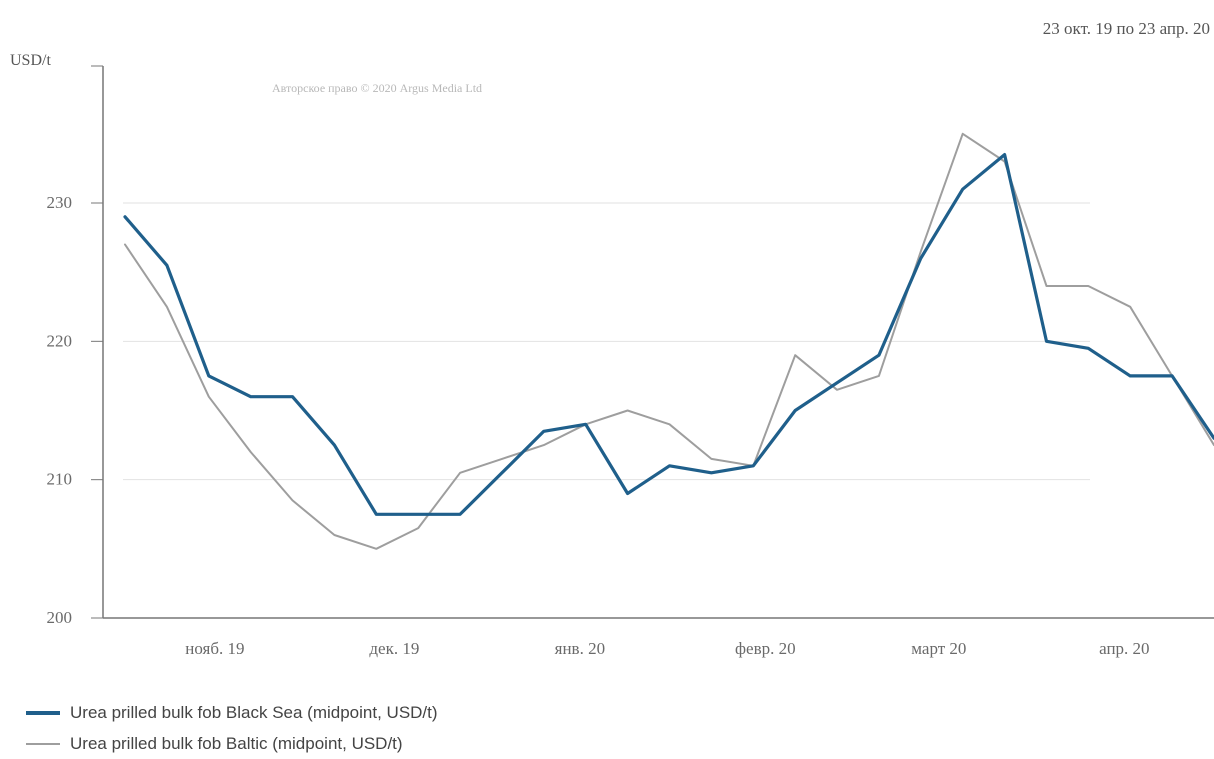 The width and height of the screenshot is (1214, 759). What do you see at coordinates (394, 648) in the screenshot?
I see `x-tick-label: дек. 19` at bounding box center [394, 648].